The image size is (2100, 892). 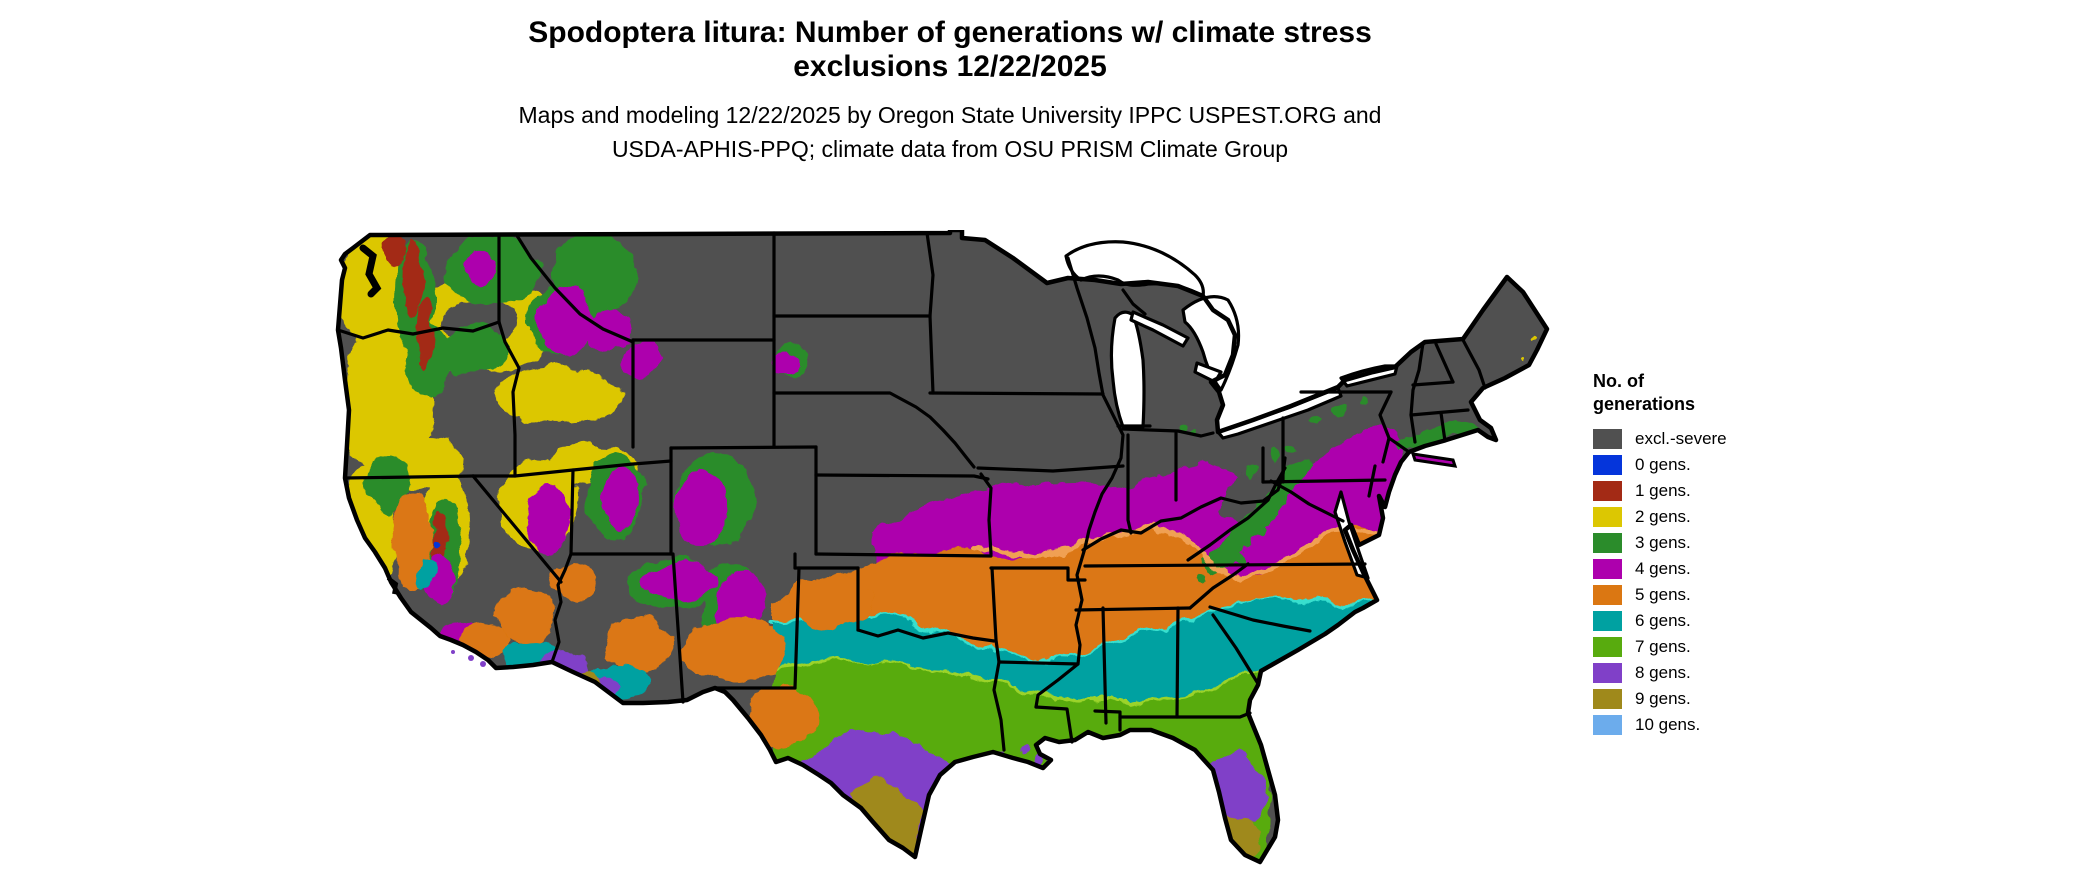 What do you see at coordinates (1618, 381) in the screenshot?
I see `legend-title-line-1: No. of` at bounding box center [1618, 381].